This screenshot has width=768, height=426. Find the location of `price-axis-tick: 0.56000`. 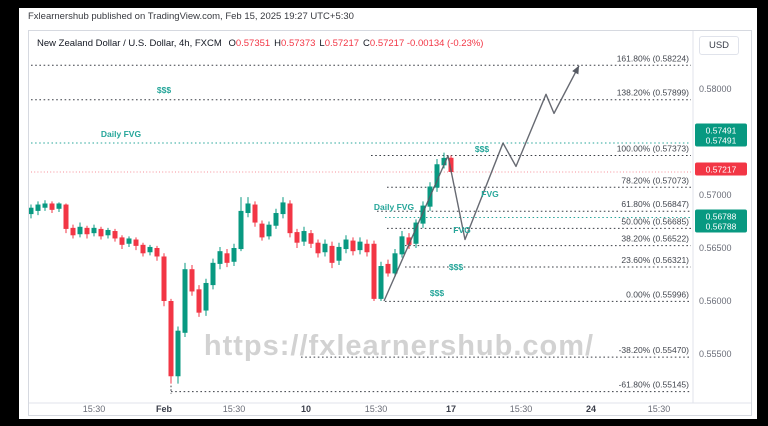

price-axis-tick: 0.56000 is located at coordinates (715, 301).